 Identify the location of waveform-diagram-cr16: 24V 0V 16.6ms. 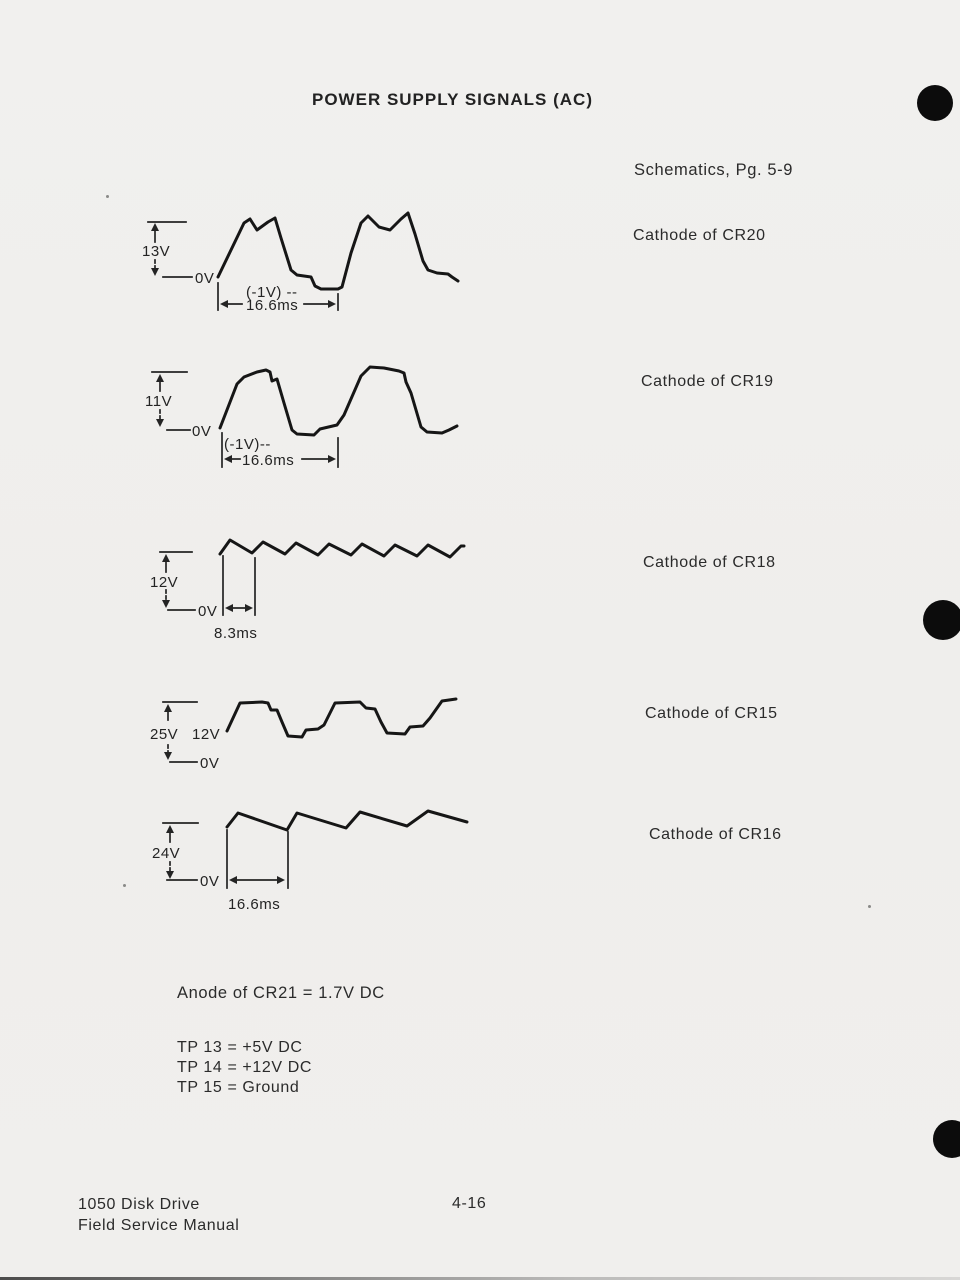
(310, 861).